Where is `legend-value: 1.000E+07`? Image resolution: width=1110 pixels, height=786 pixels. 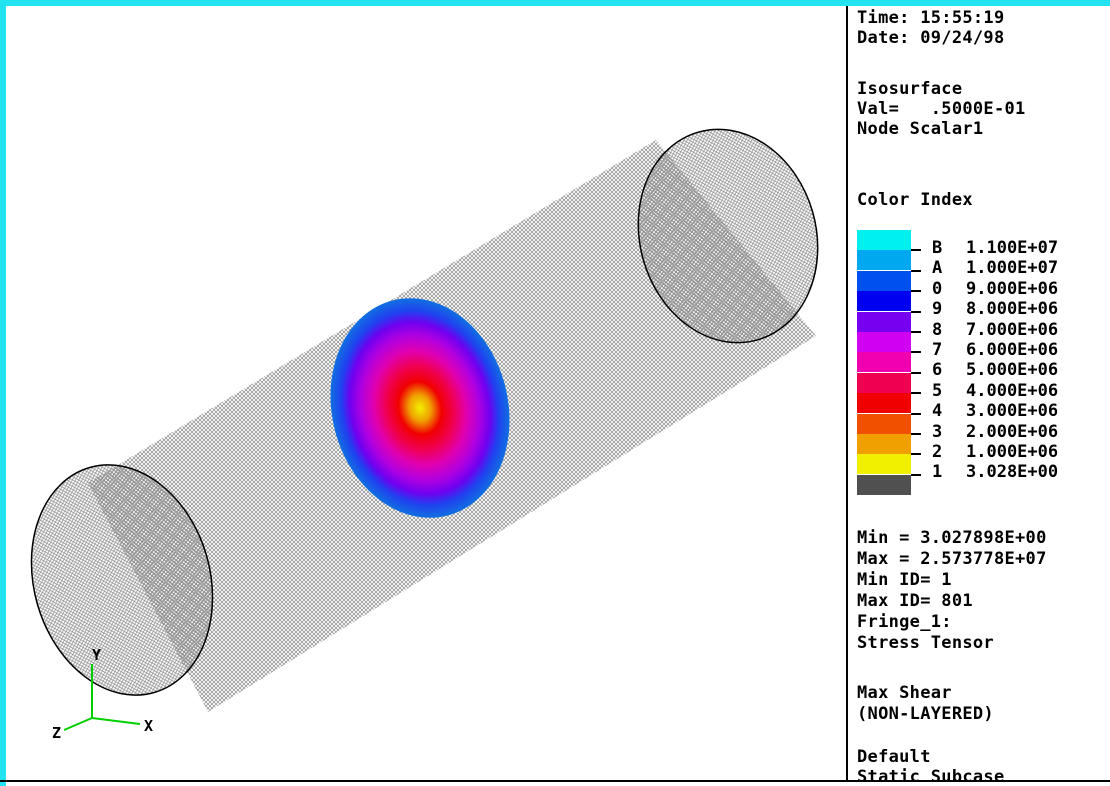 legend-value: 1.000E+07 is located at coordinates (1012, 268).